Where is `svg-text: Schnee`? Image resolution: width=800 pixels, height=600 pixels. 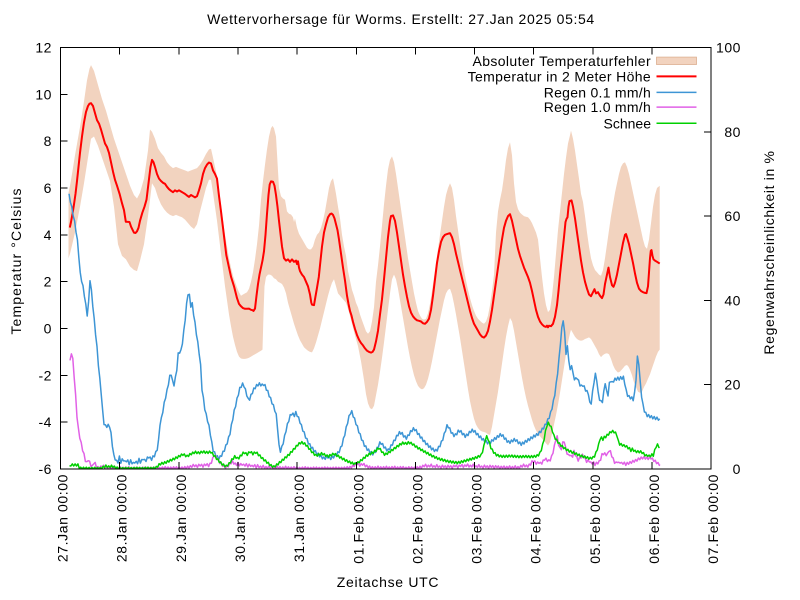
svg-text: Schnee is located at coordinates (628, 123).